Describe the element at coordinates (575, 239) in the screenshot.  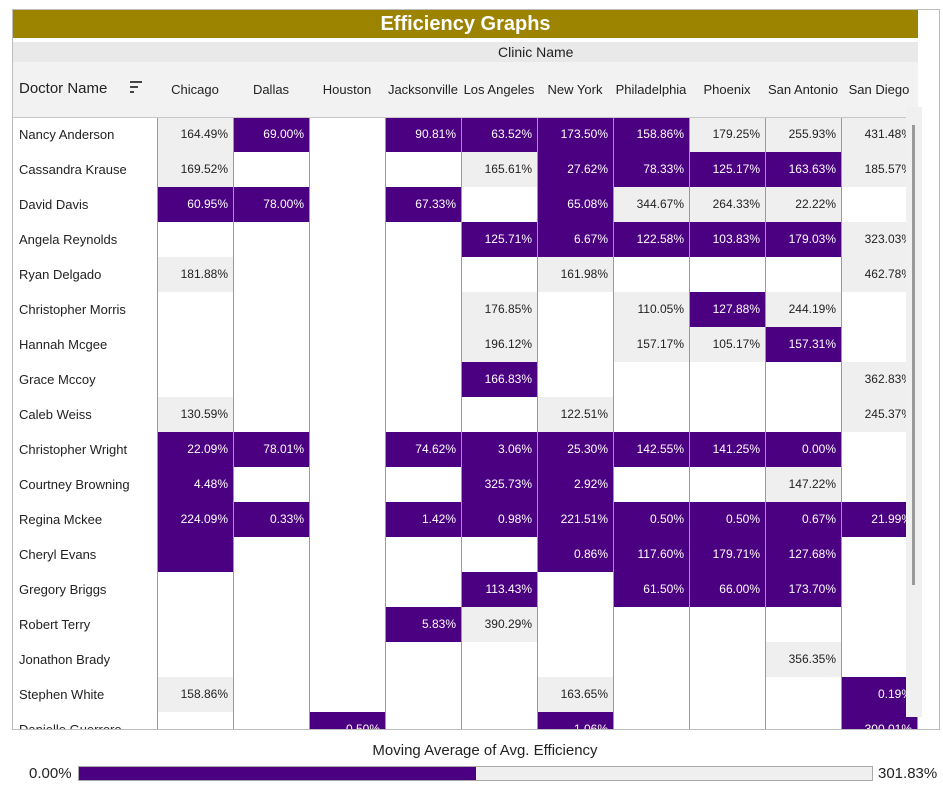
I see `matrix-cell: 6.67%` at that location.